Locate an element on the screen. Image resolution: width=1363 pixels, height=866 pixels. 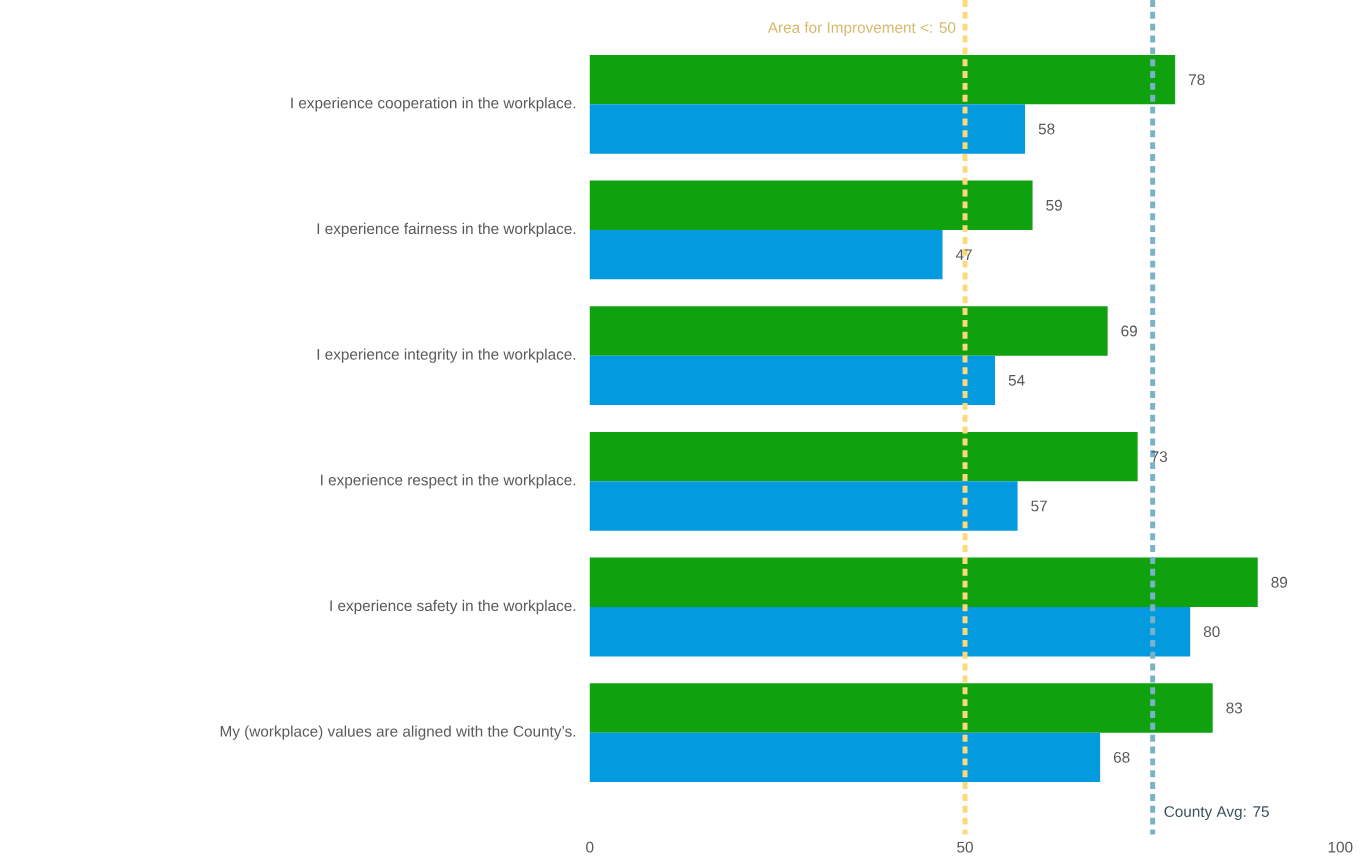
data-label: 68 is located at coordinates (1121, 757).